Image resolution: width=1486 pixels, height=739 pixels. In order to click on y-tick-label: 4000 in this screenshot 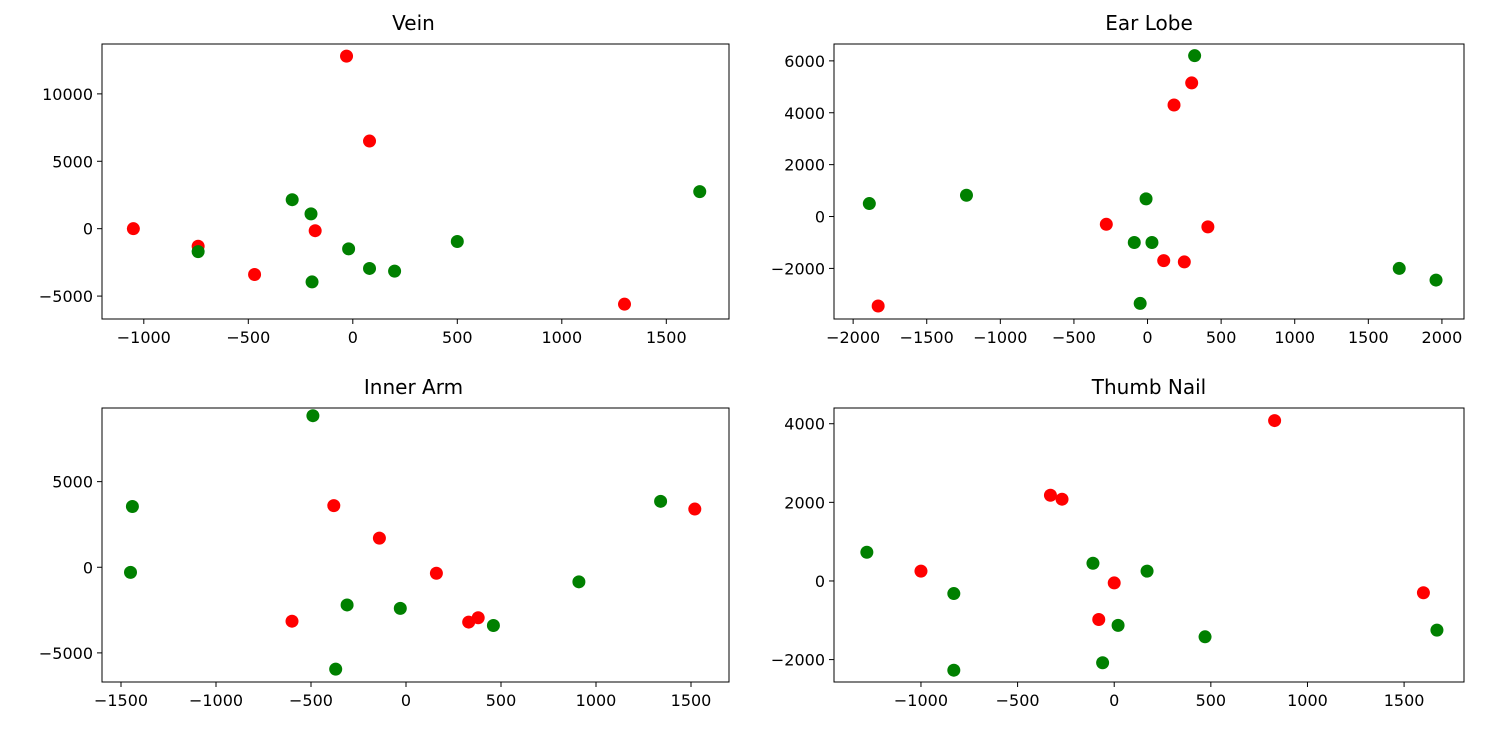, I will do `click(804, 113)`.